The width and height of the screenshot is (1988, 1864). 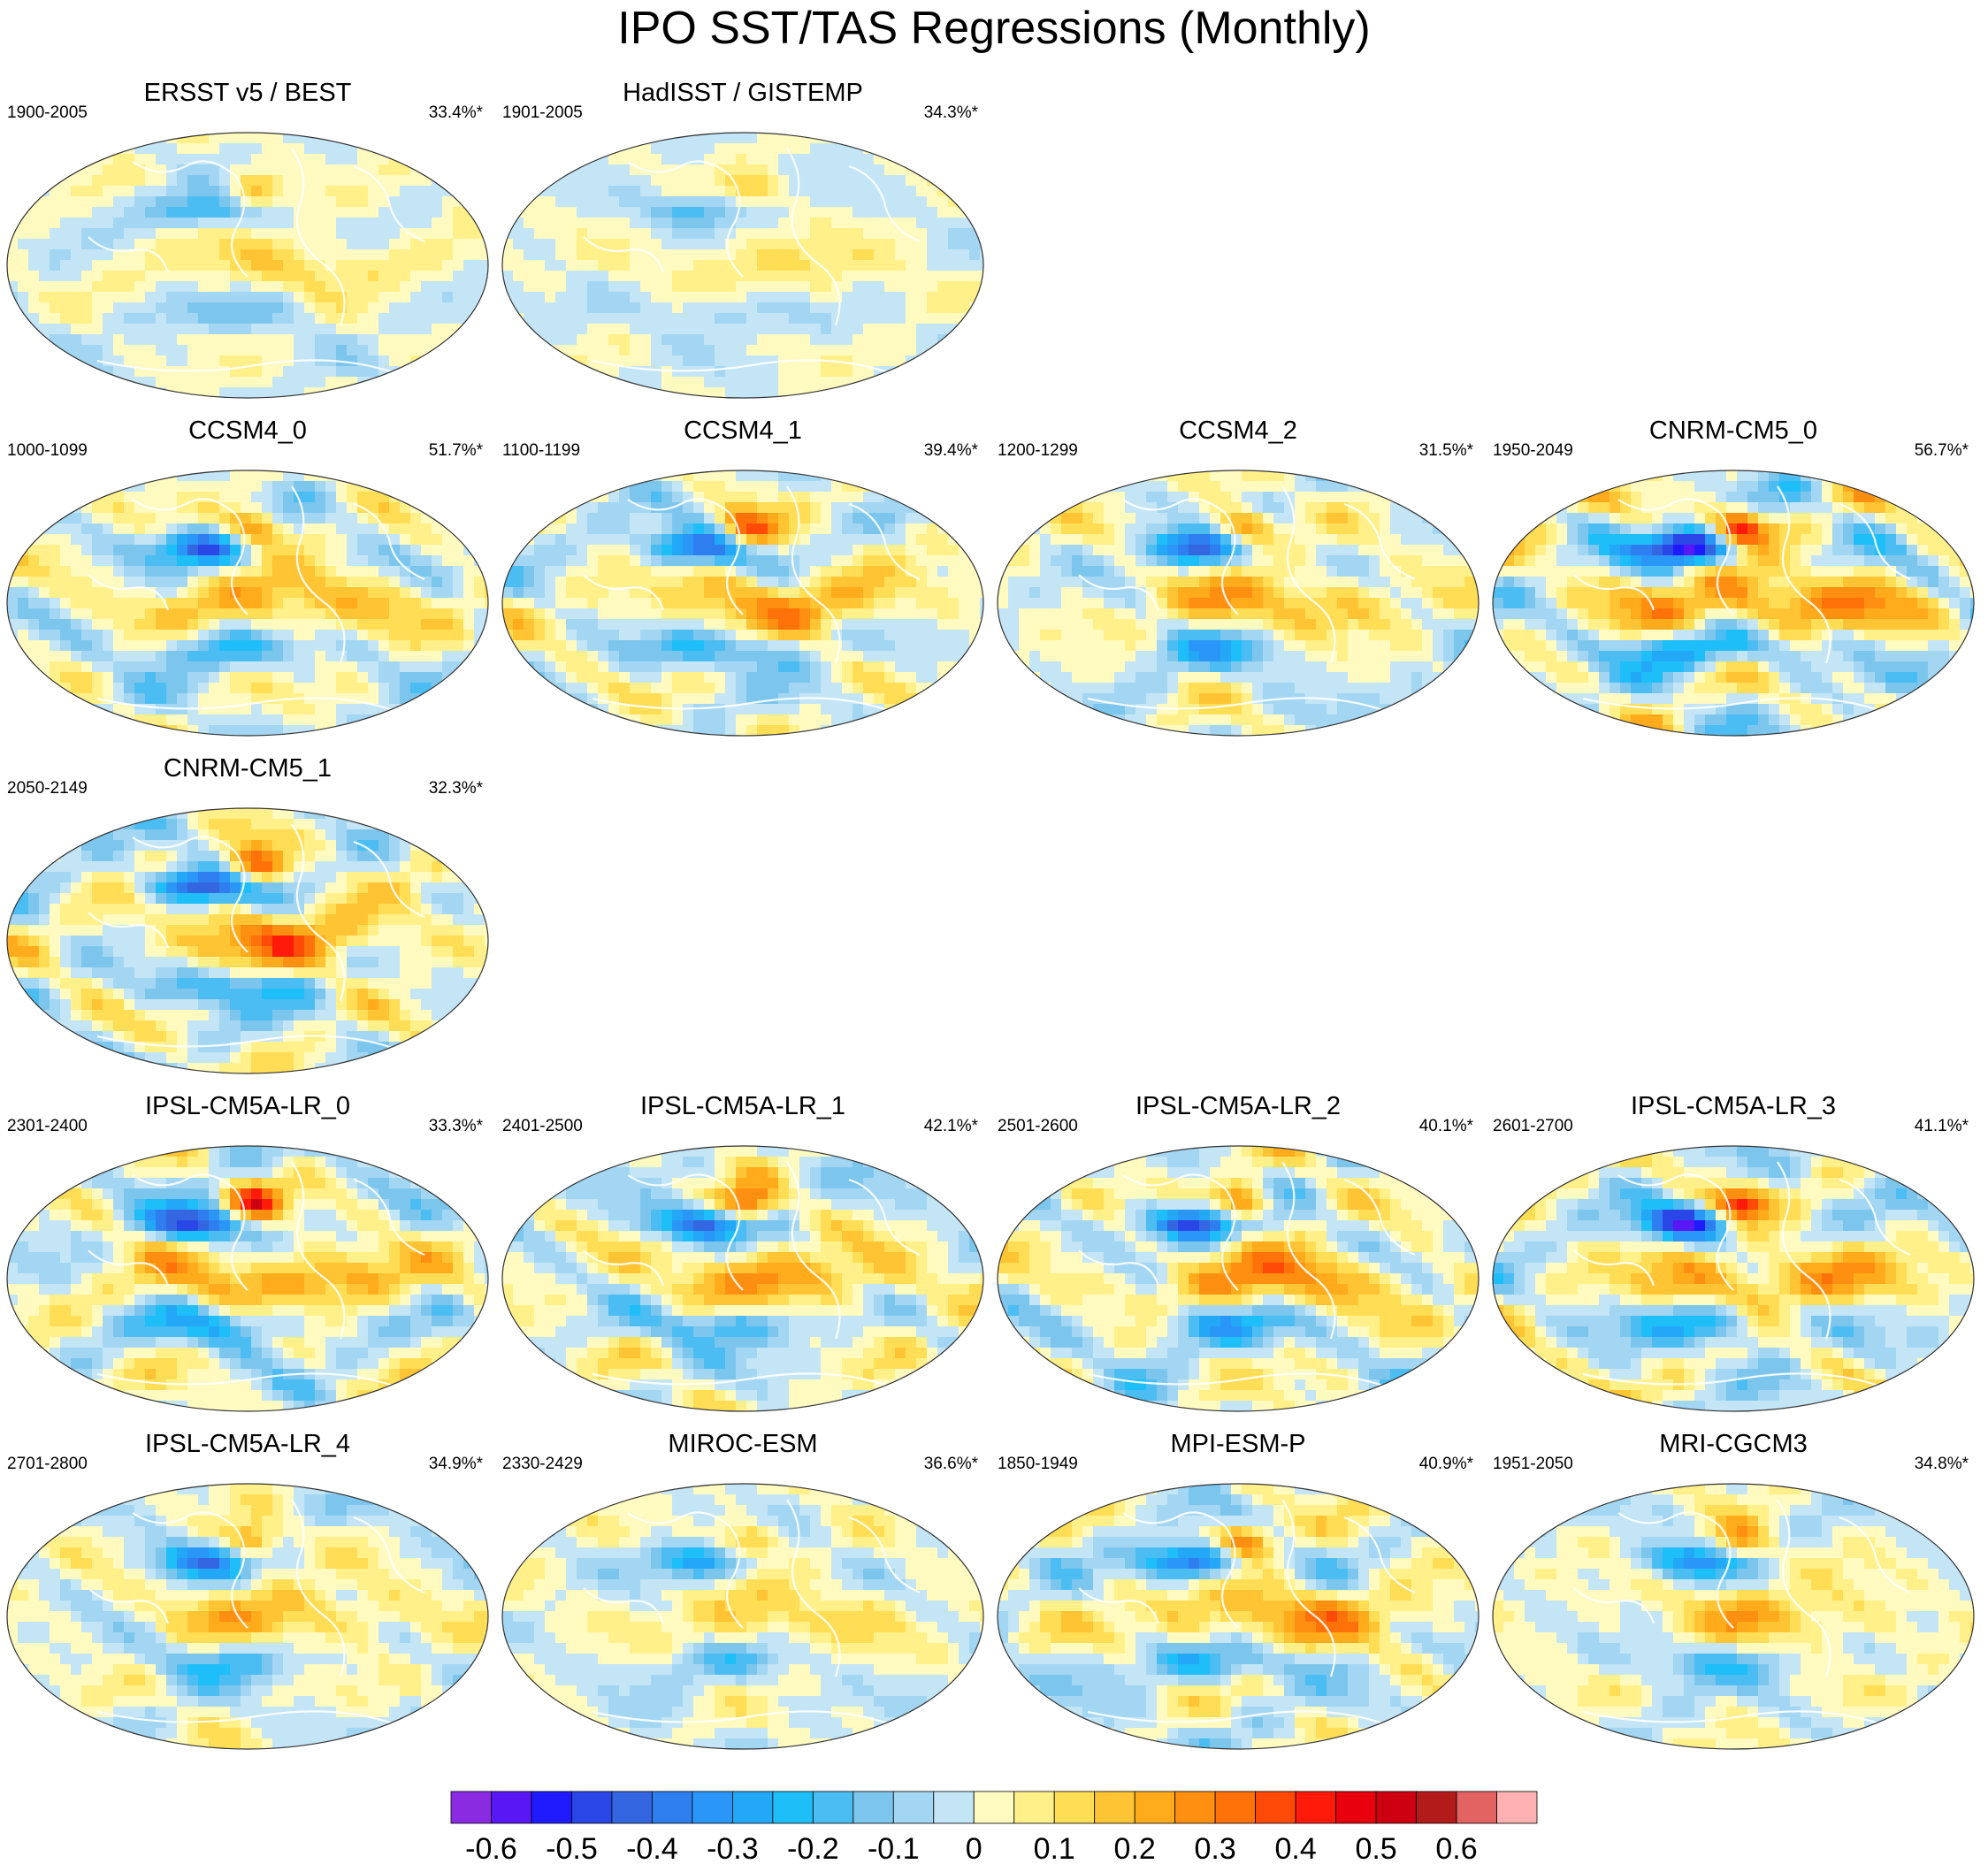 I want to click on panel-title: ERSST v5 / BEST, so click(x=248, y=93).